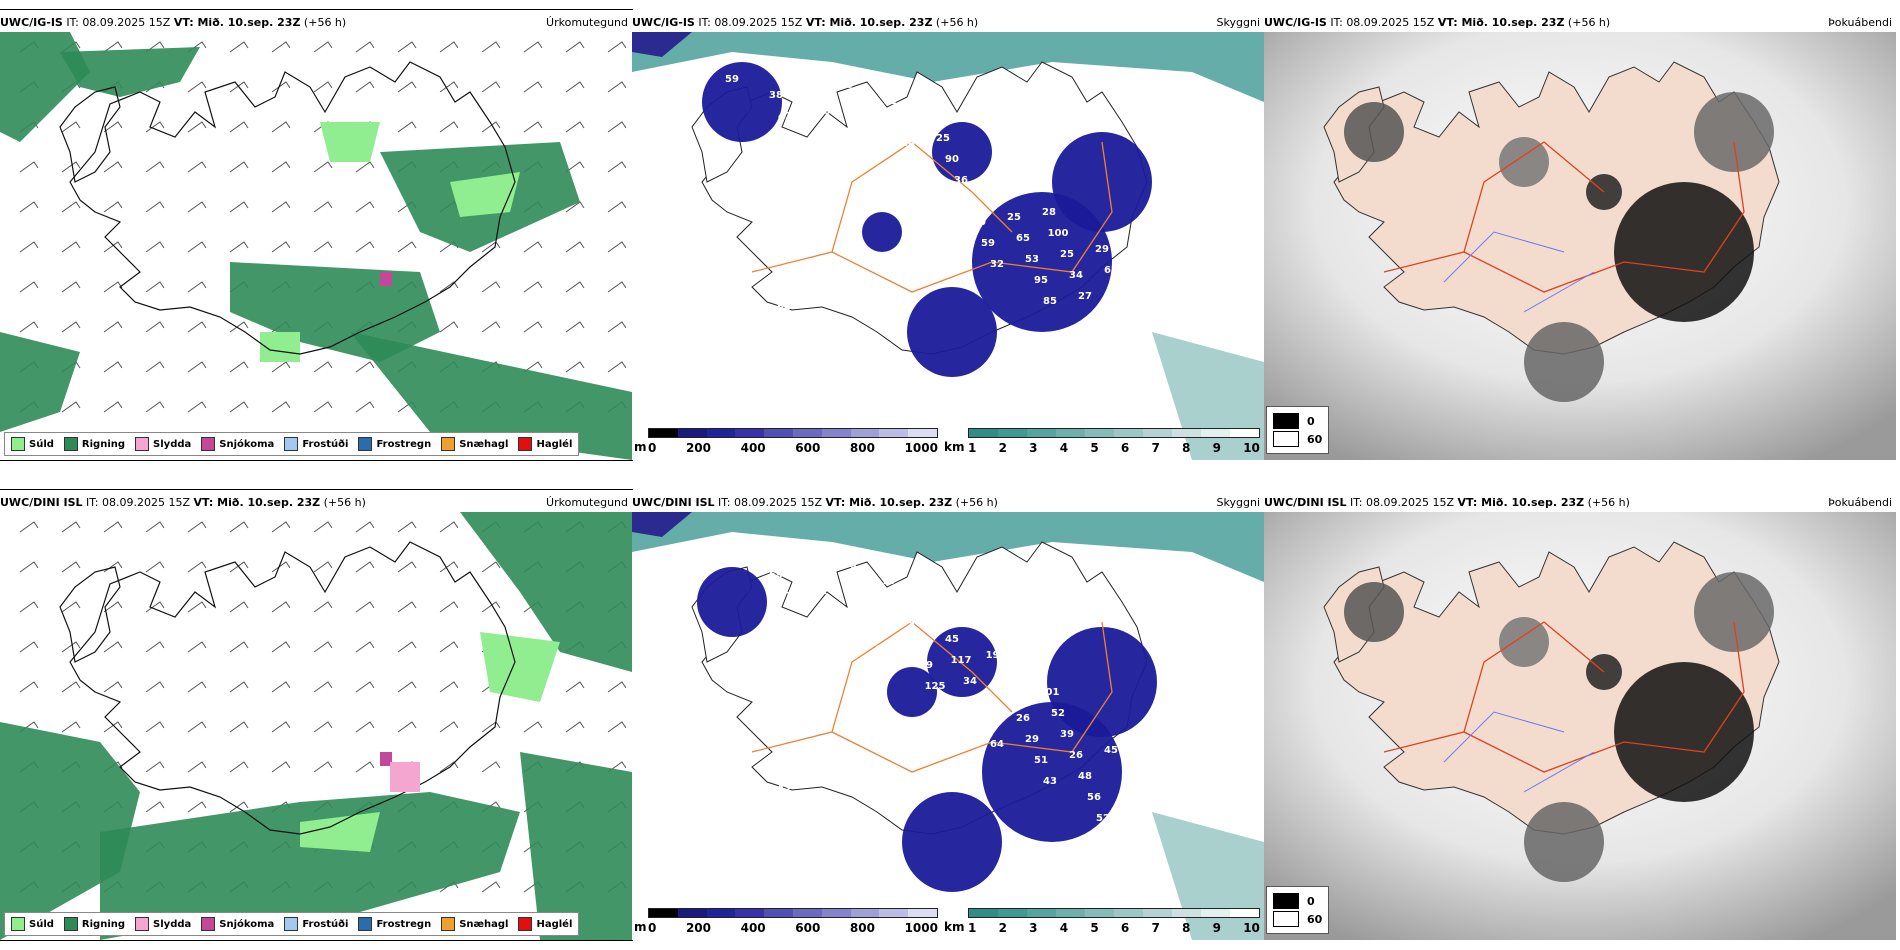 The width and height of the screenshot is (1900, 950). I want to click on ceiling-label: 36, so click(811, 570).